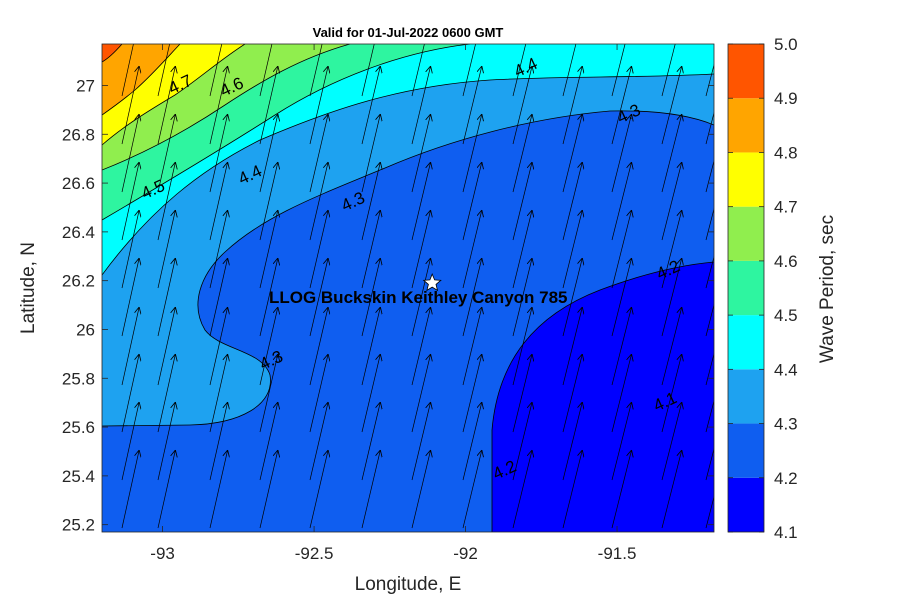 This screenshot has height=600, width=900. What do you see at coordinates (78, 427) in the screenshot?
I see `y-tick-label: 25.6` at bounding box center [78, 427].